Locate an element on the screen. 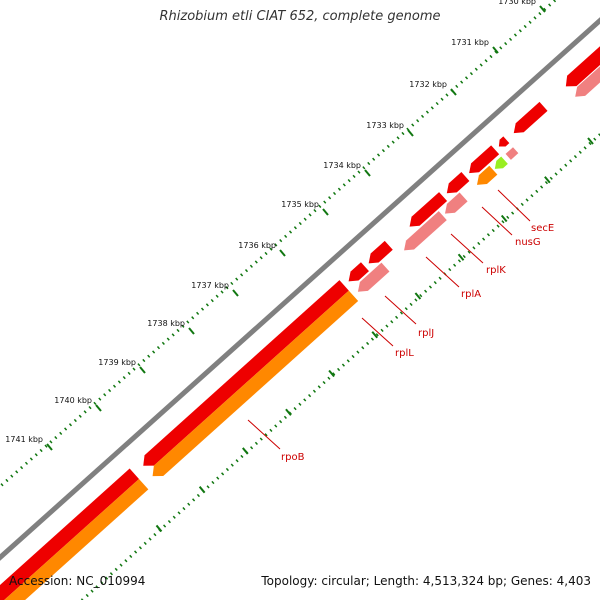 The image size is (600, 600). scale-tick-label: 1739 kbp is located at coordinates (117, 362).